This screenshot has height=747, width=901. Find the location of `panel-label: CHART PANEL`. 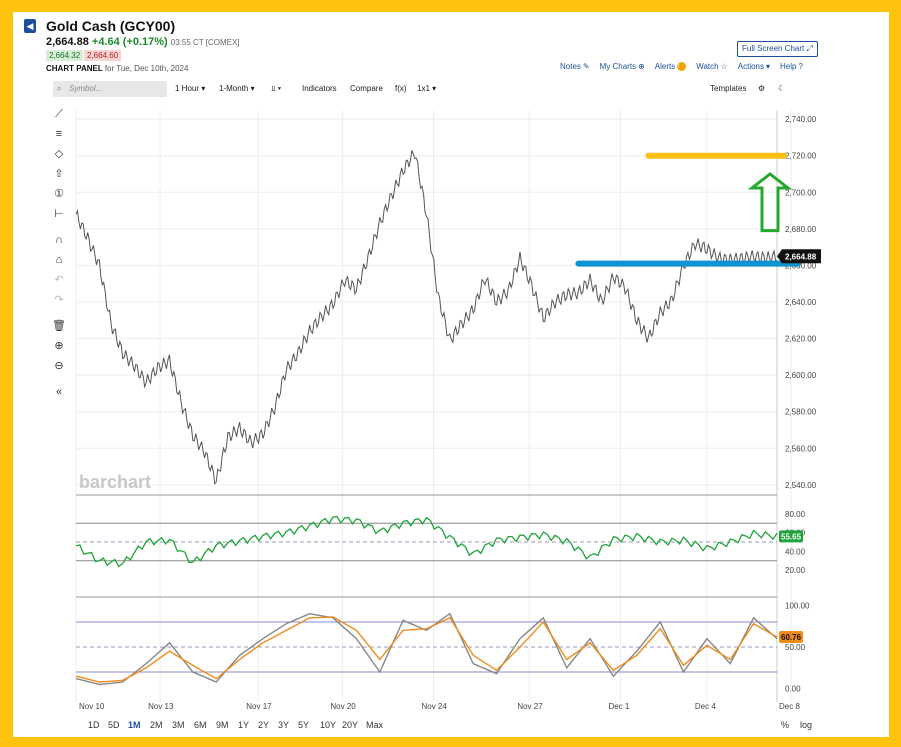

panel-label: CHART PANEL is located at coordinates (74, 68).